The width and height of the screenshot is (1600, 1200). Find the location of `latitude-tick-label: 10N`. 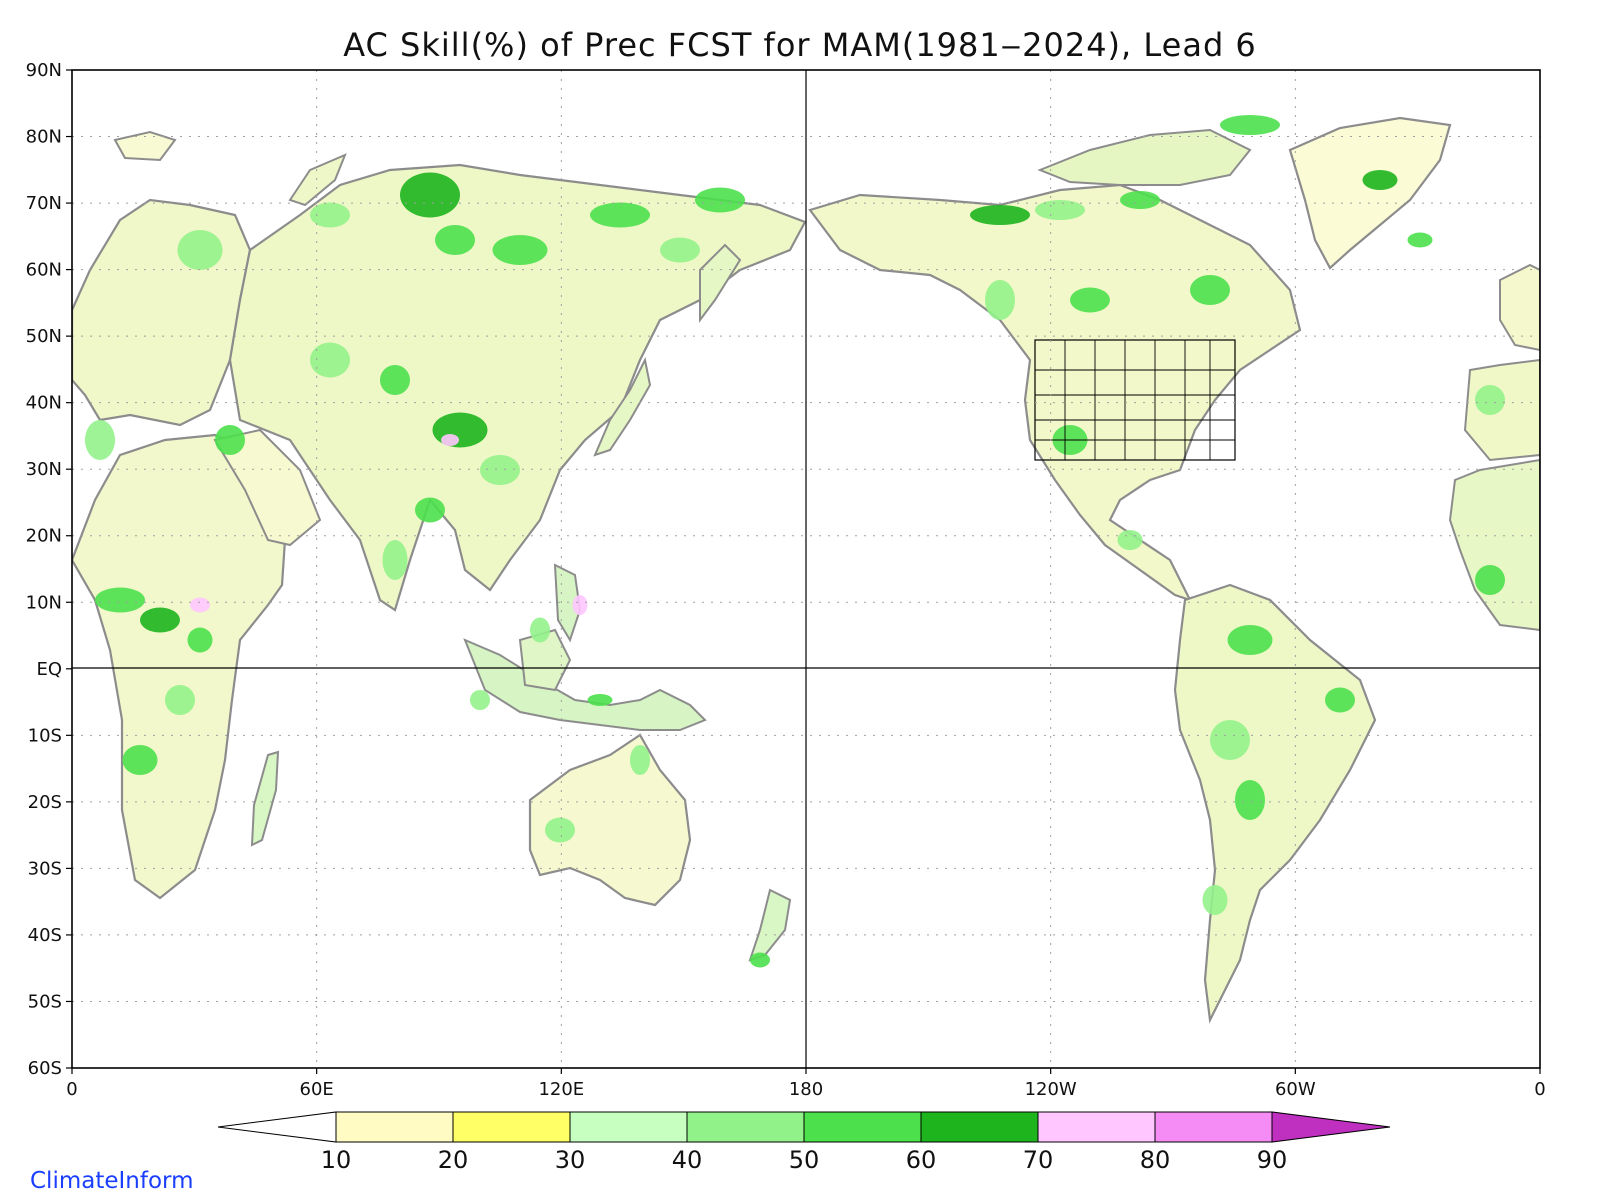

latitude-tick-label: 10N is located at coordinates (44, 602).